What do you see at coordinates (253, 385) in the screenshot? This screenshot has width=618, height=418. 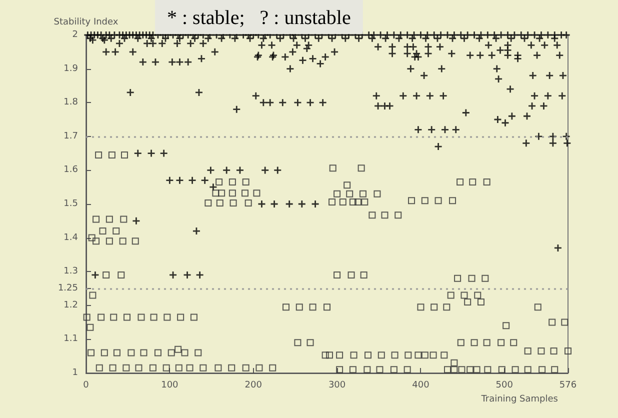 I see `x-tick-label: 200` at bounding box center [253, 385].